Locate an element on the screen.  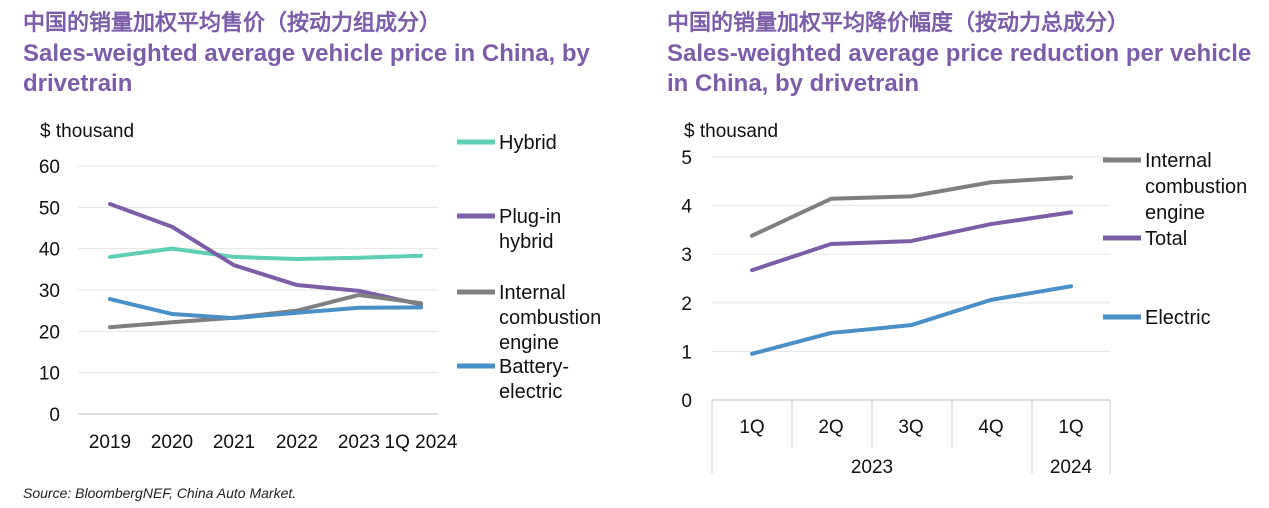
right-x-tick-label: 3Q is located at coordinates (910, 427).